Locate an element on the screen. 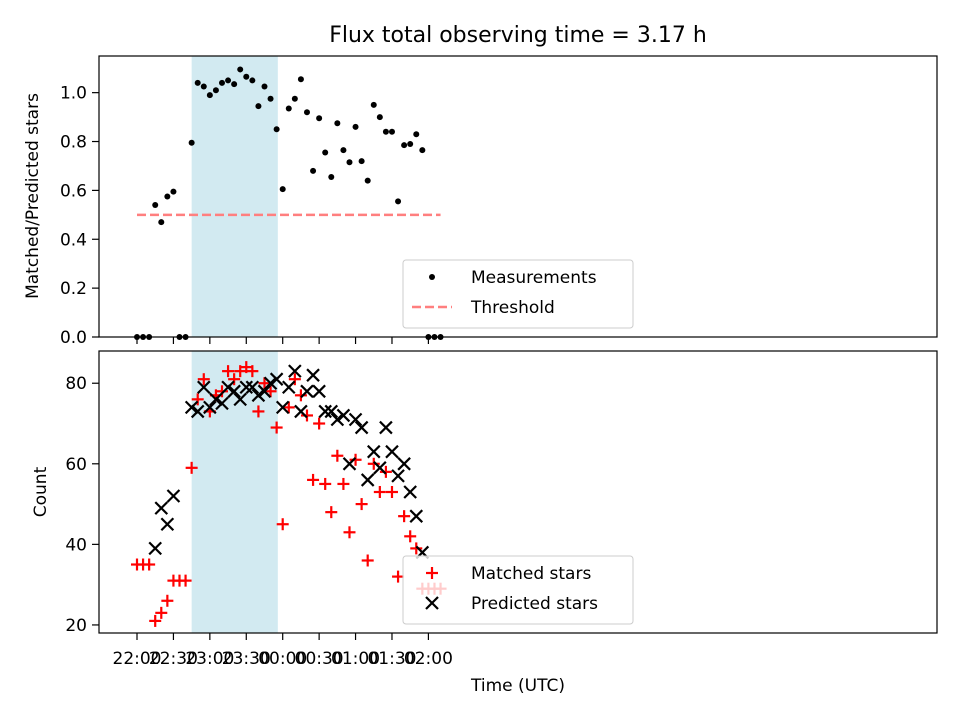 The width and height of the screenshot is (960, 720). bottom-y-axis: 20 40 60 80 is located at coordinates (82, 505).